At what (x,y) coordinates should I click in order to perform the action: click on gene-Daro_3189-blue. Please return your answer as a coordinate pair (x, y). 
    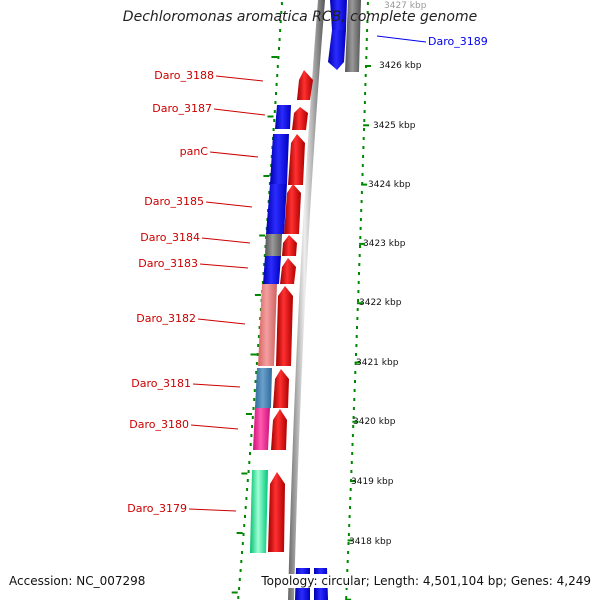
    Looking at the image, I should click on (337, 50).